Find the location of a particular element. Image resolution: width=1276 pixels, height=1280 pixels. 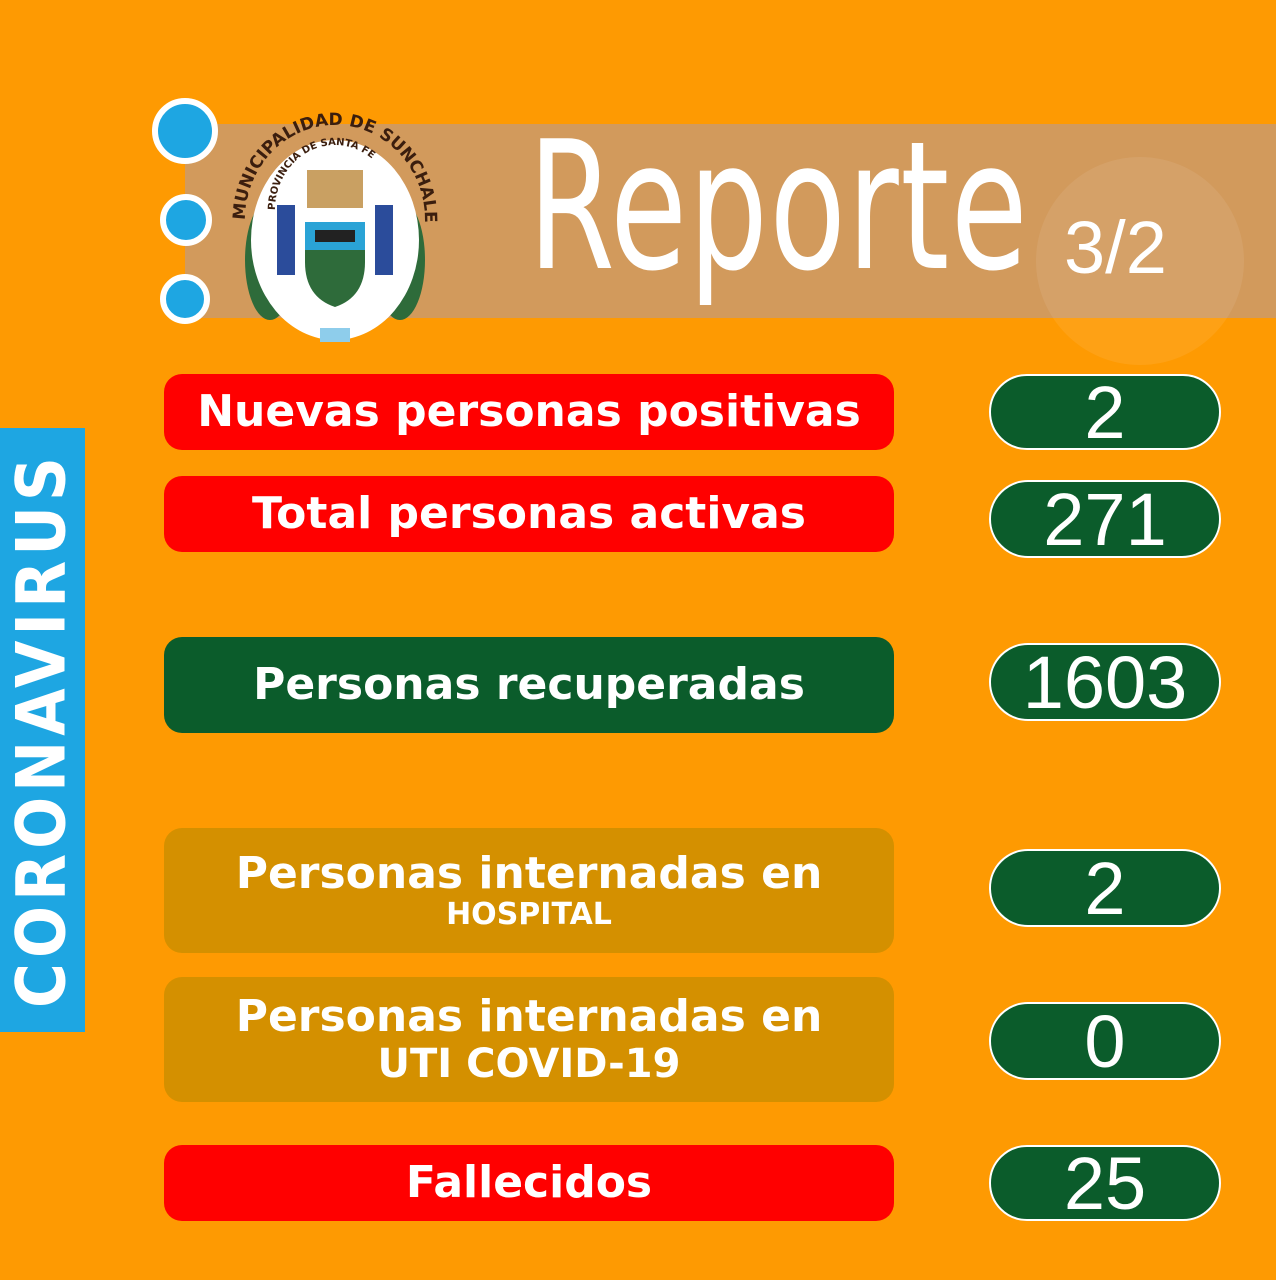

active-total-label: Total personas activas is located at coordinates (529, 514).